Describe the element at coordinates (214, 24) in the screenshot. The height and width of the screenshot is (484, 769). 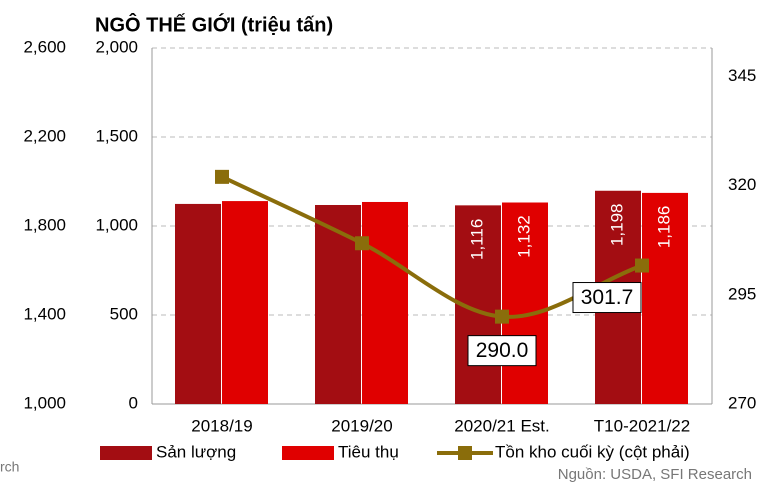
I see `chart-title: NGÔ THẾ GIỚI (triệu tấn)` at that location.